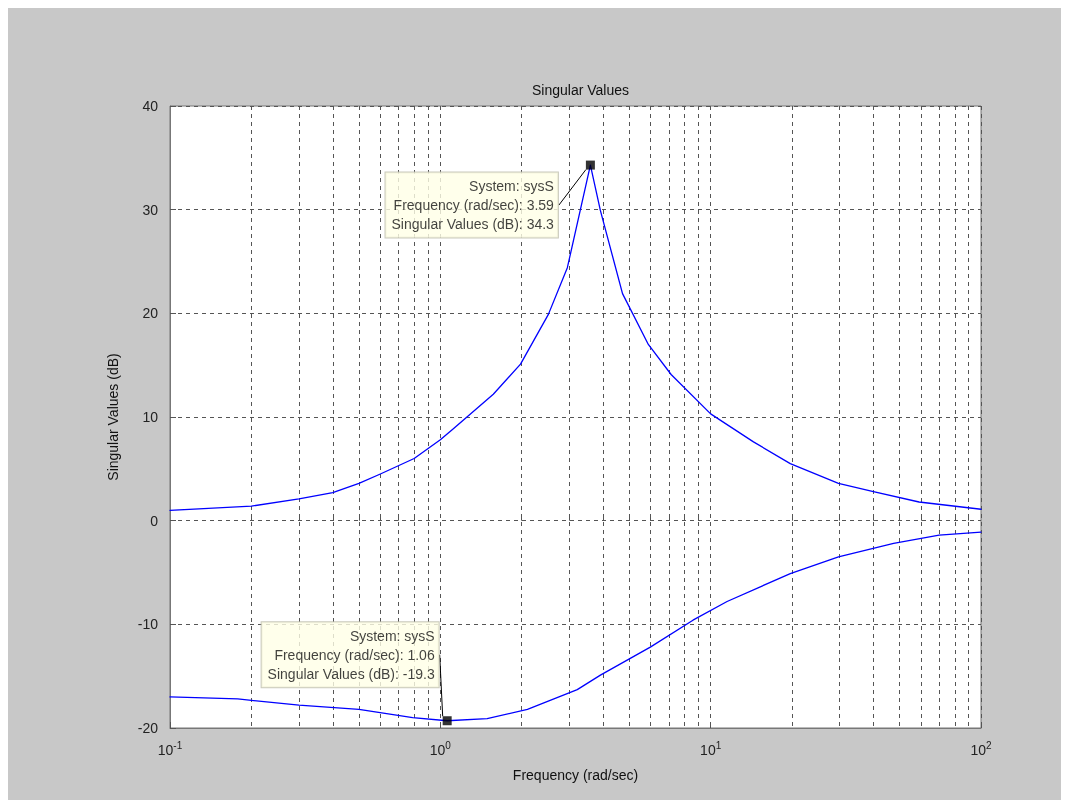 The height and width of the screenshot is (808, 1069). I want to click on y-tick-label: -20, so click(148, 728).